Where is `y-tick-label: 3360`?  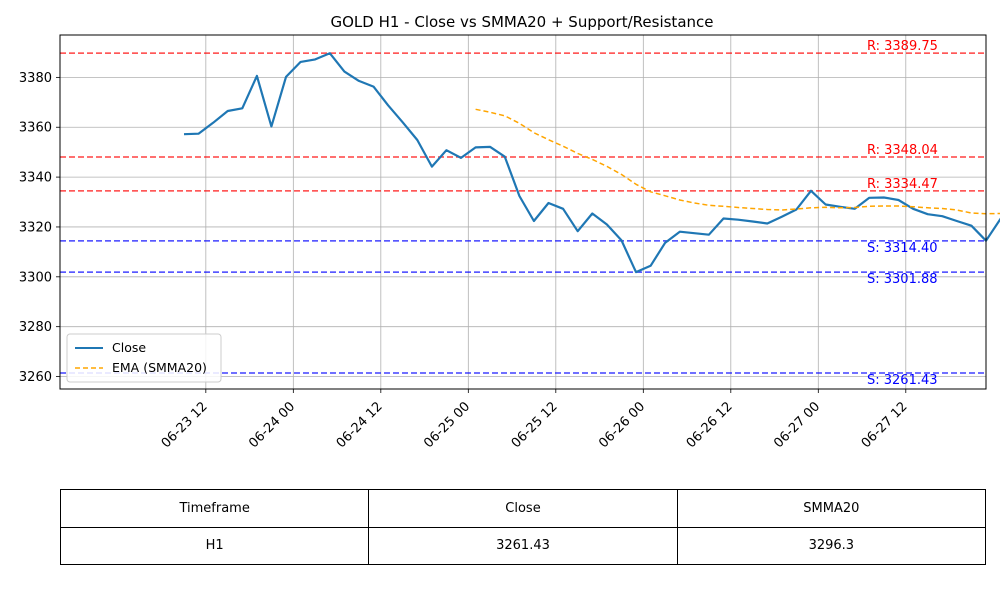
y-tick-label: 3360 is located at coordinates (35, 128).